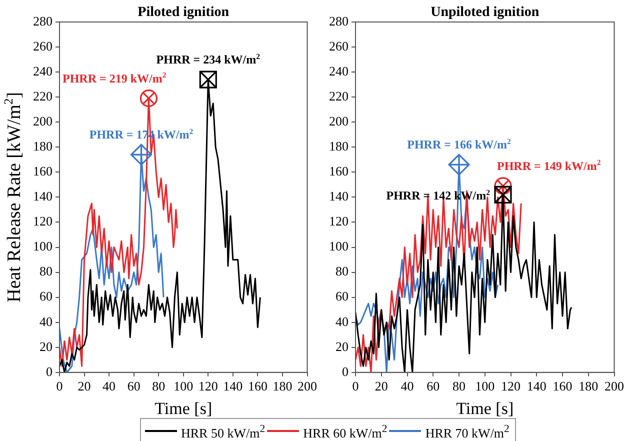  What do you see at coordinates (184, 12) in the screenshot?
I see `chart-title: Piloted ignition` at bounding box center [184, 12].